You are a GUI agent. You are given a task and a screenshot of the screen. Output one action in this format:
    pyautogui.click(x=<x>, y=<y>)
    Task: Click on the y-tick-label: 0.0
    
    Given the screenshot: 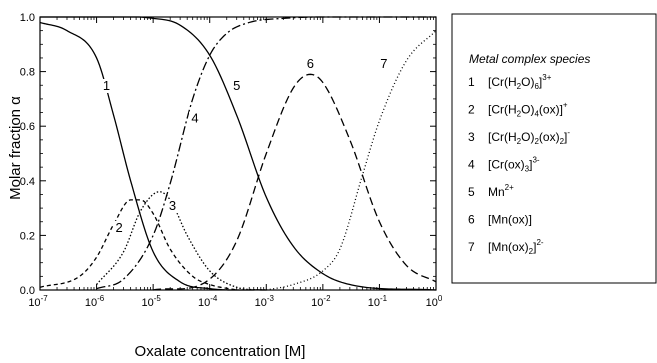 What is the action you would take?
    pyautogui.click(x=27, y=291)
    